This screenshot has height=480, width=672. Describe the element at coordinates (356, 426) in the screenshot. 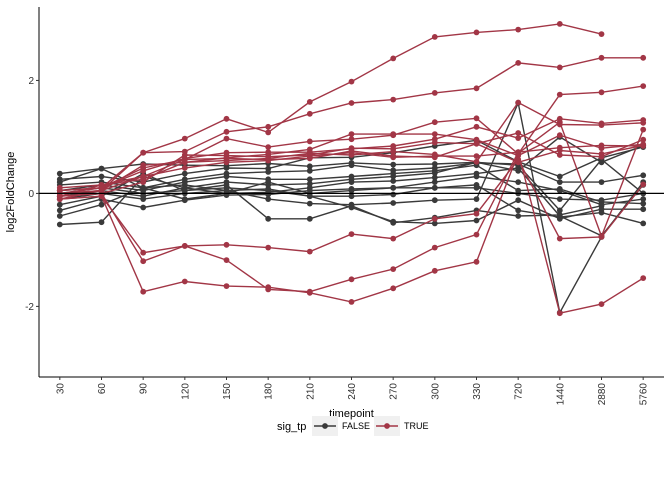

I see `legend-label: FALSE` at that location.